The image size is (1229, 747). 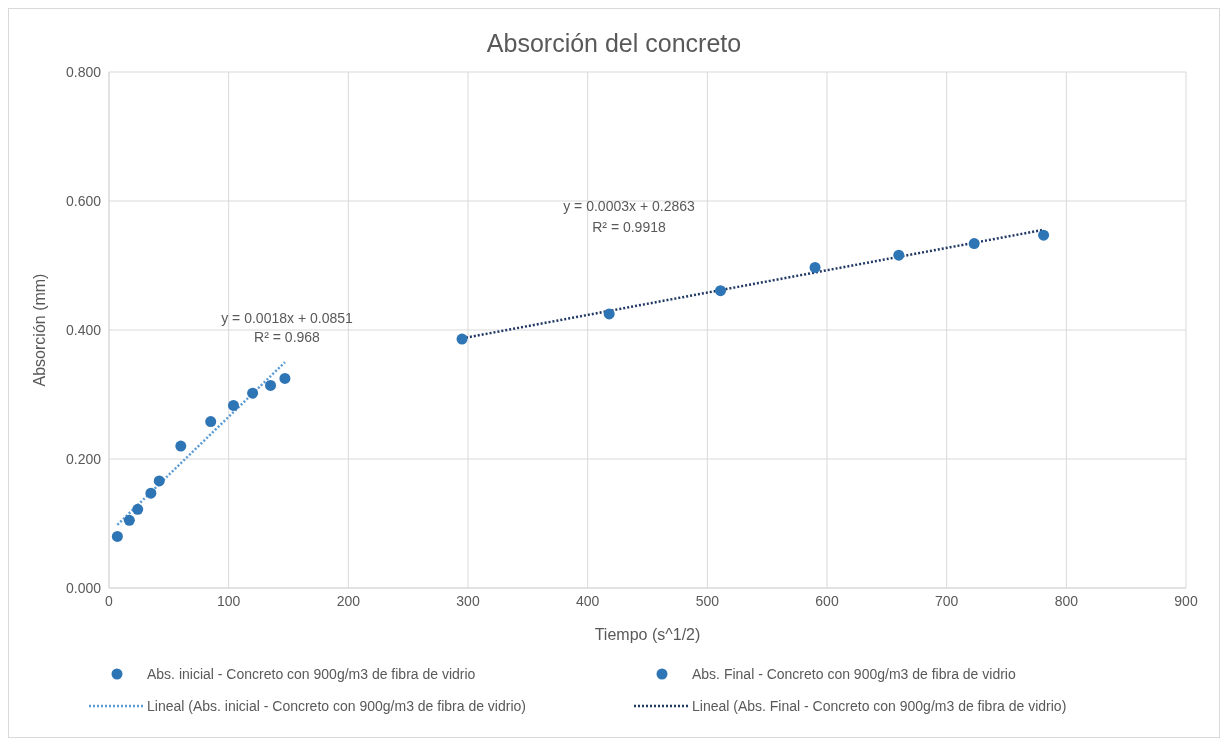 What do you see at coordinates (946, 600) in the screenshot?
I see `x-tick-label: 700` at bounding box center [946, 600].